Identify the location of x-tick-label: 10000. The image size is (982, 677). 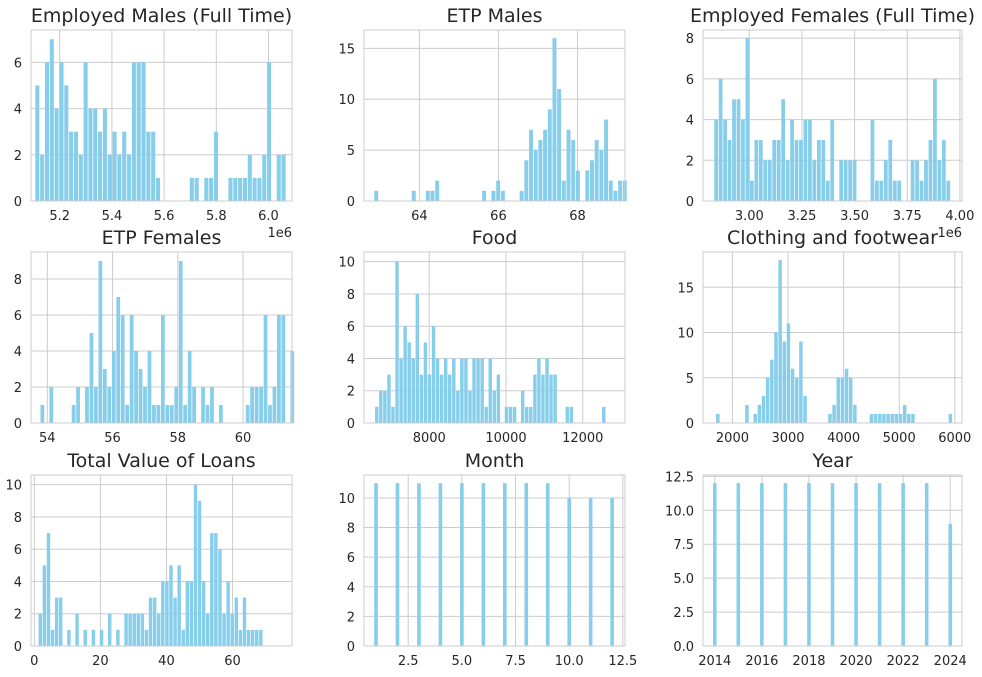
(505, 438).